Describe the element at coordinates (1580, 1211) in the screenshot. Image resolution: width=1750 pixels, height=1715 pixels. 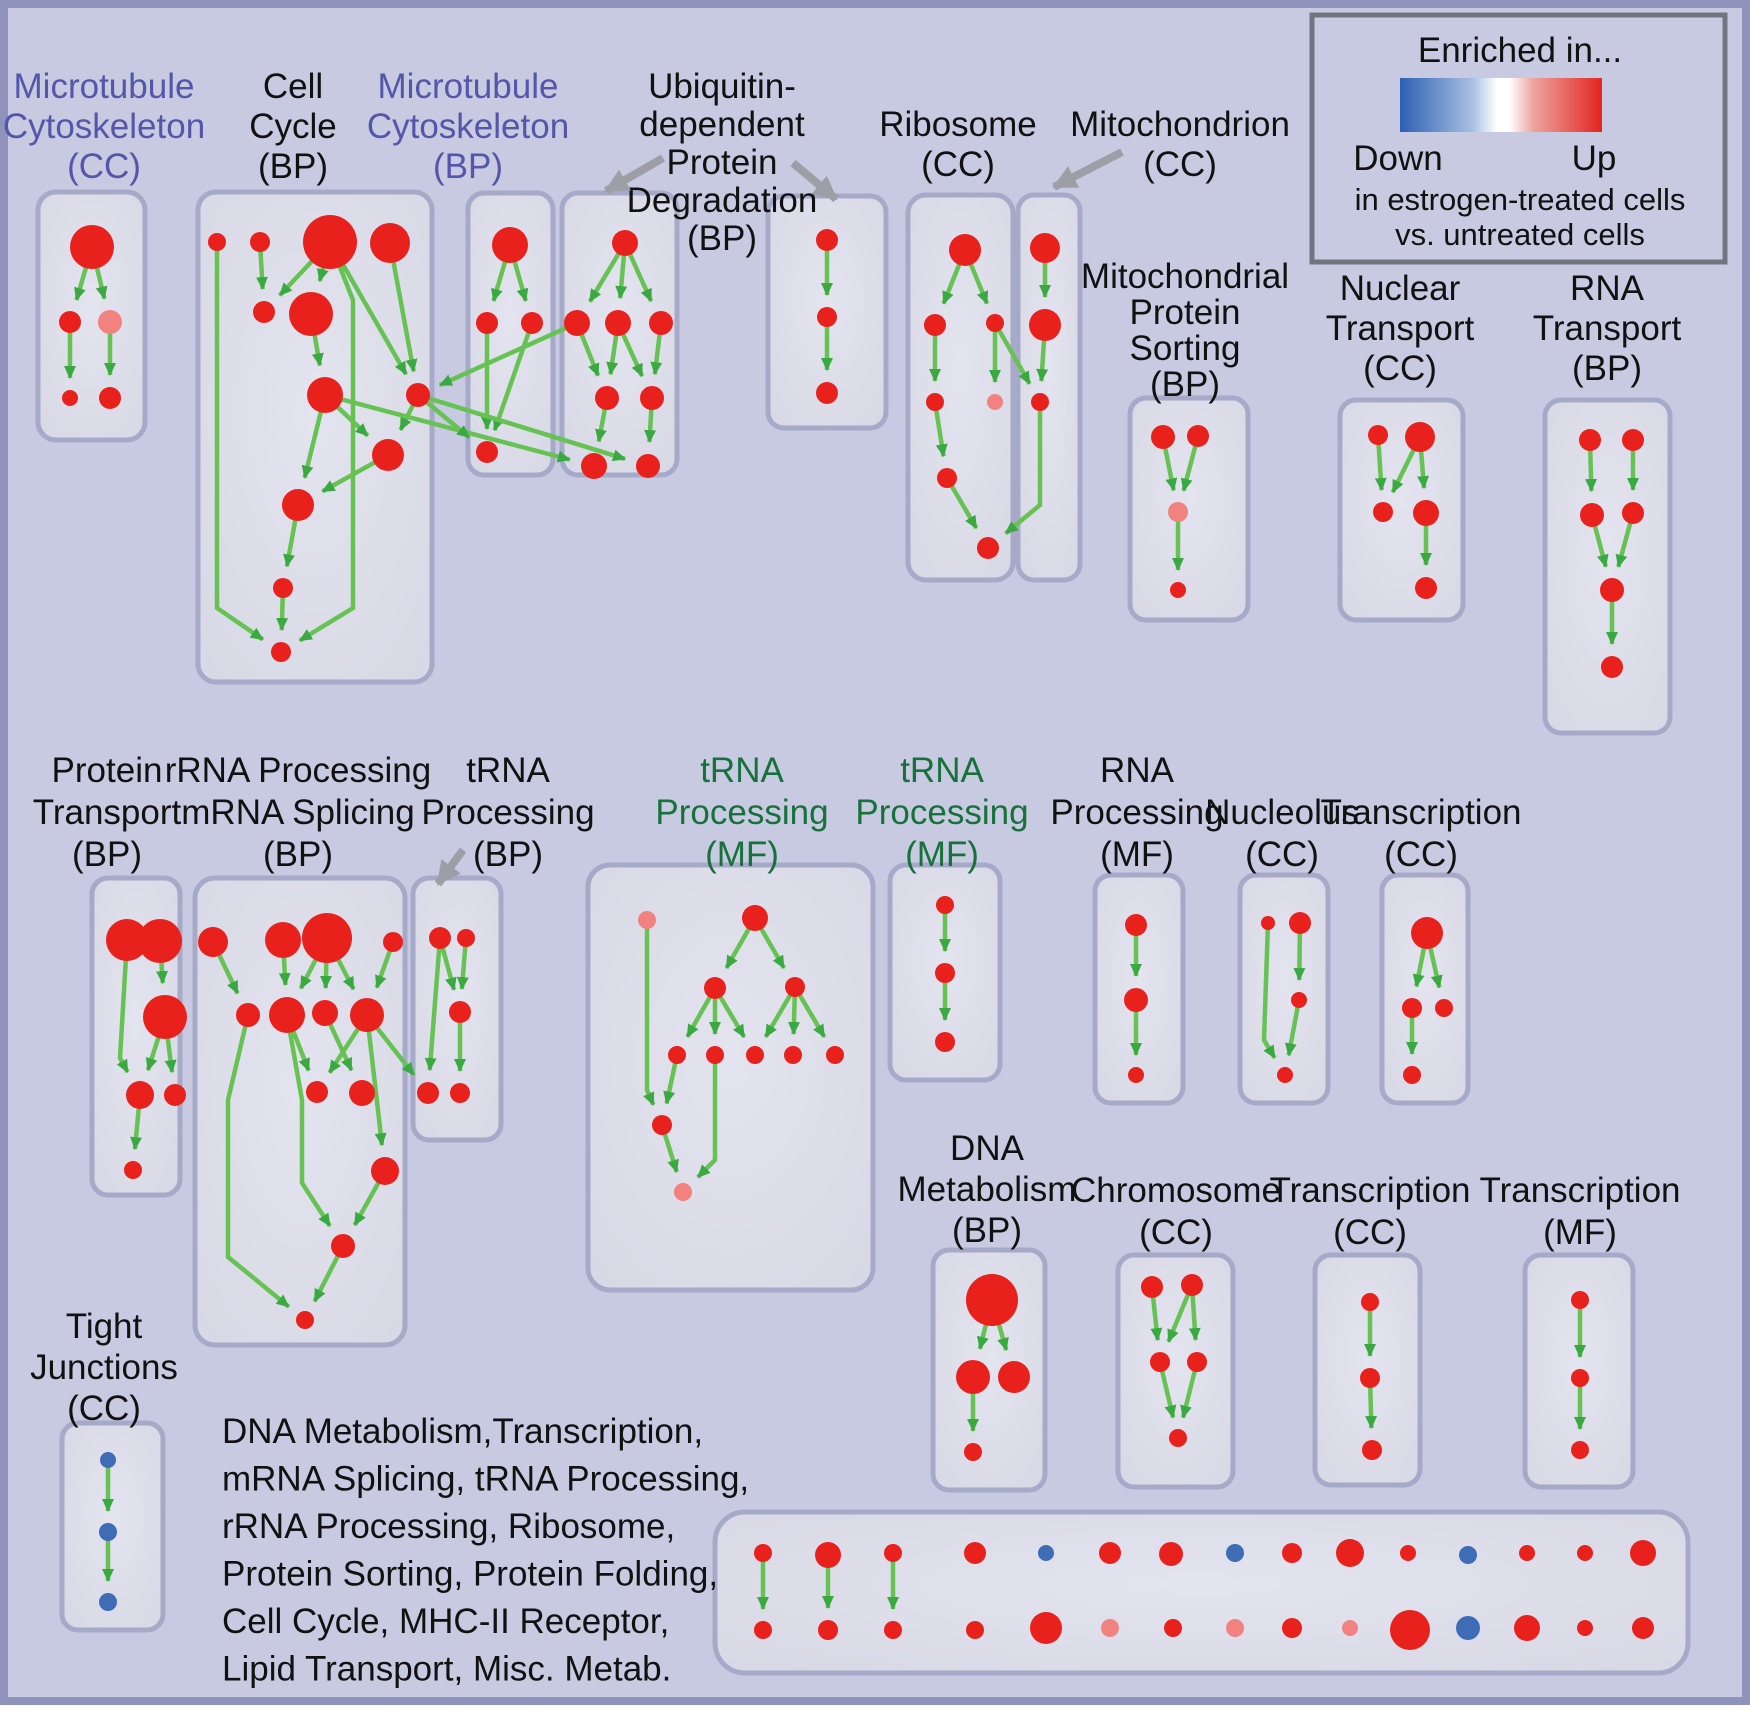
I see `cluster-label-transc-mf: Transcription(MF)` at that location.